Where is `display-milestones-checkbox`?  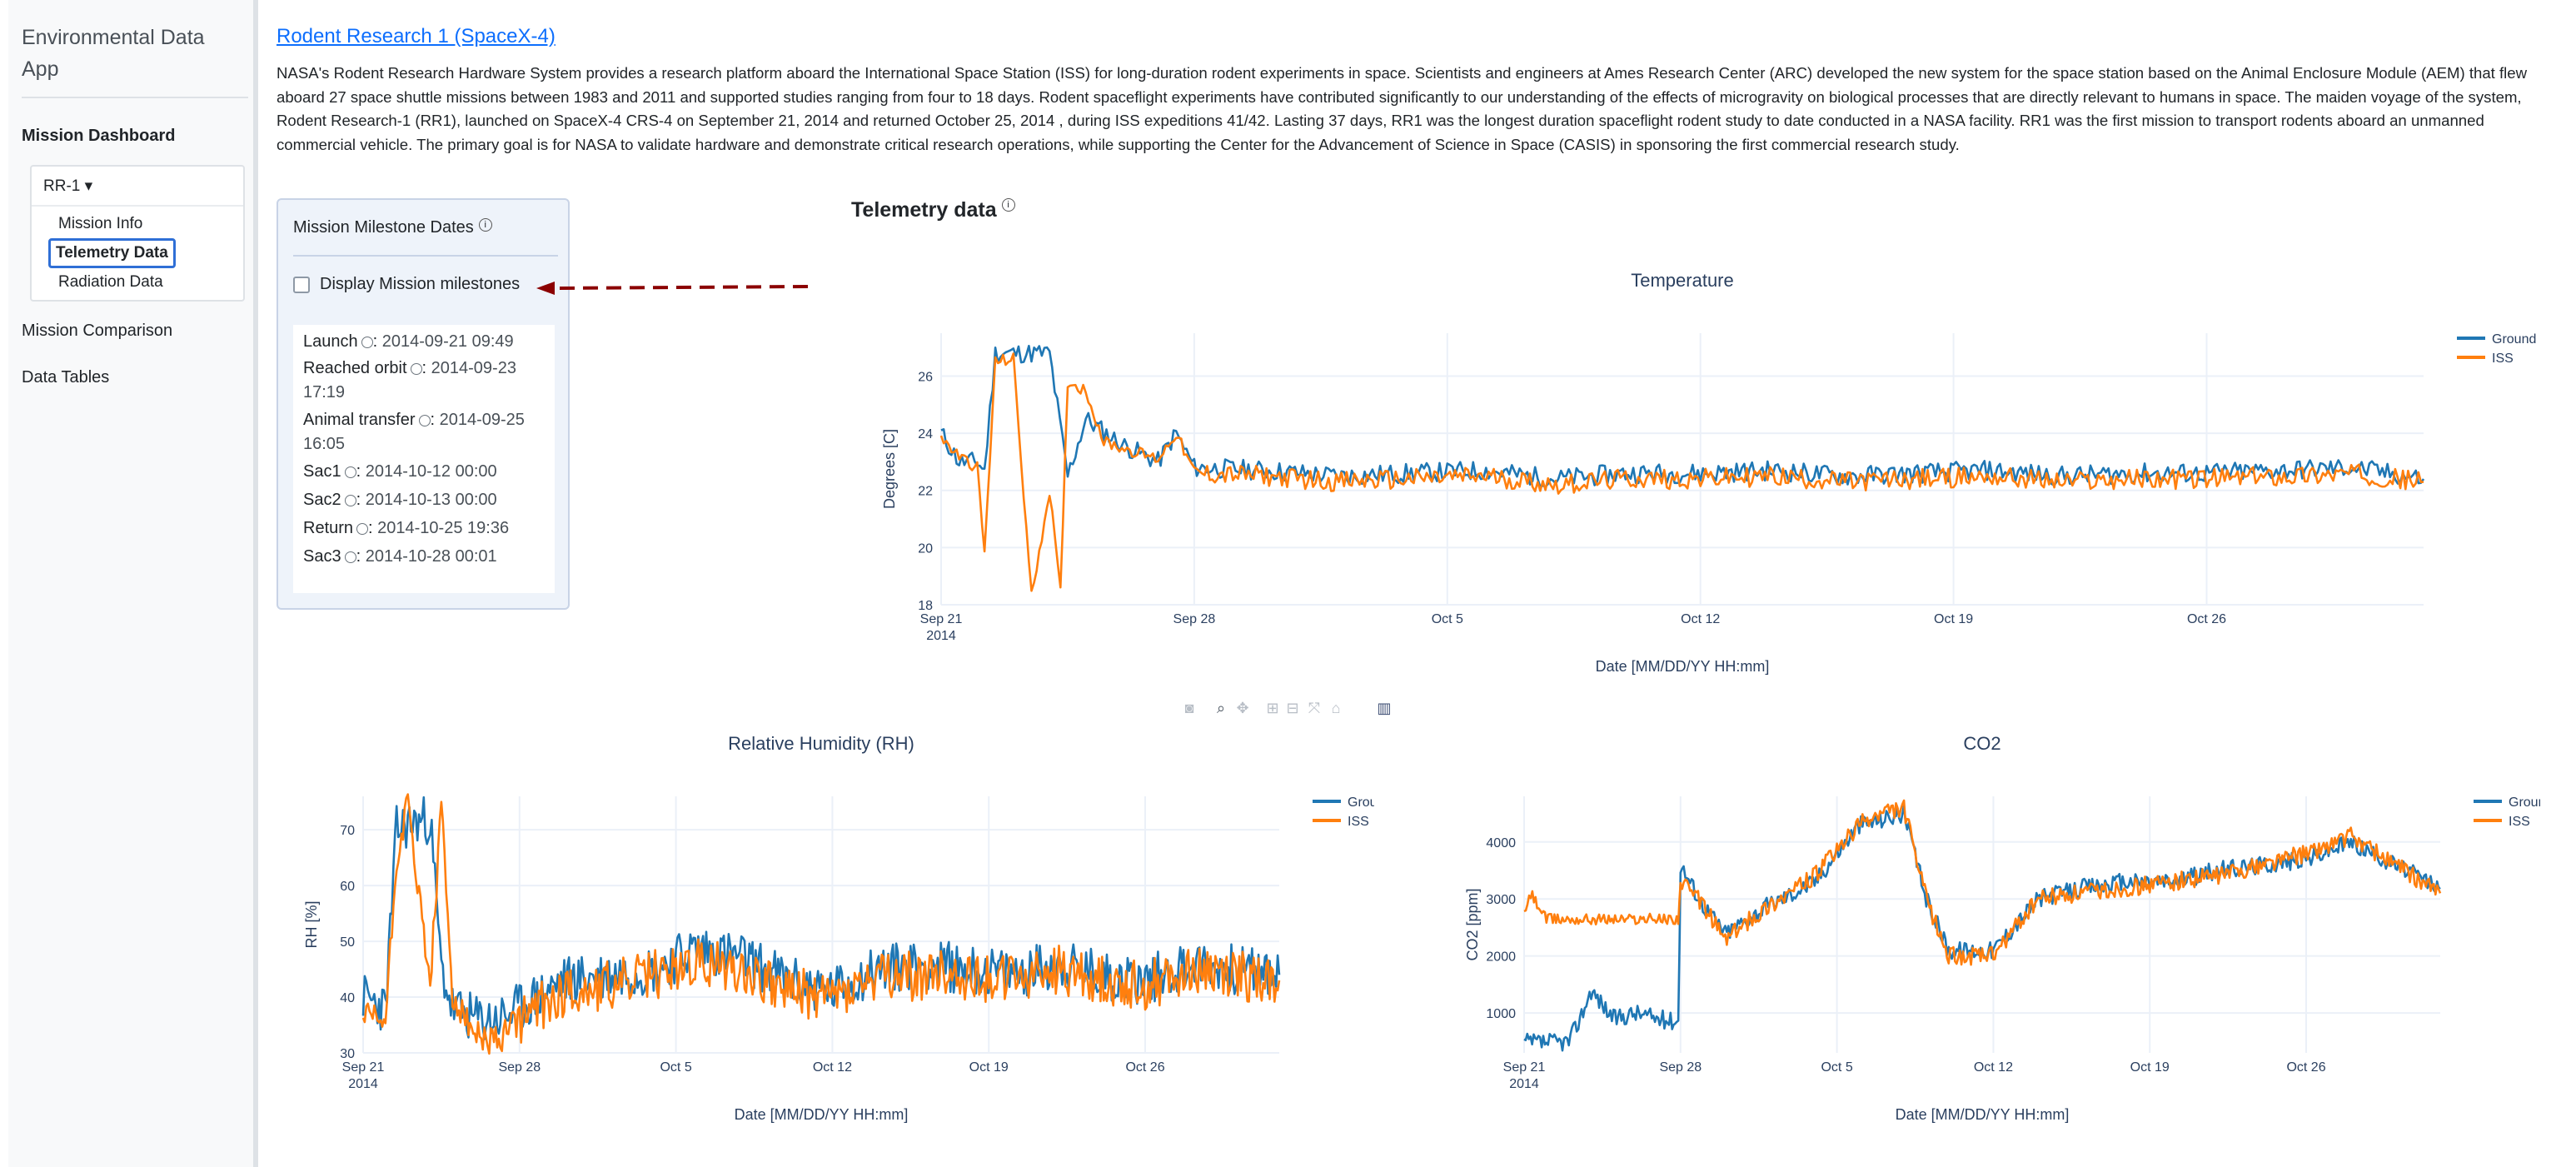
display-milestones-checkbox is located at coordinates (301, 285).